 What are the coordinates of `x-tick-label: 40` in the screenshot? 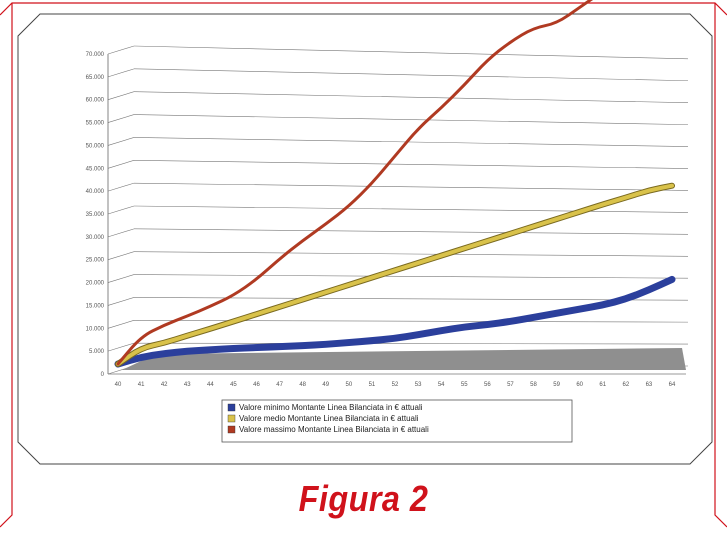 It's located at (118, 385).